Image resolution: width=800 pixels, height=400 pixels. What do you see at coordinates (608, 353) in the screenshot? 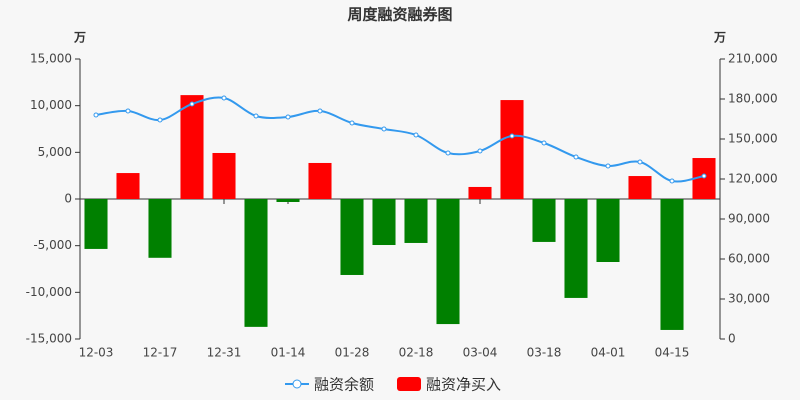
I see `x-tick-label: 04-01` at bounding box center [608, 353].